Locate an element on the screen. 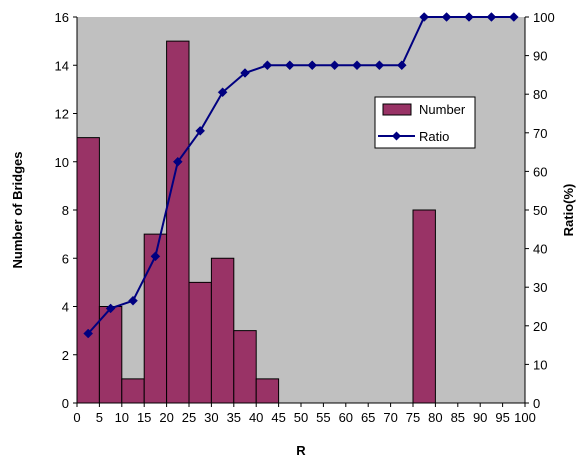  y-axis-right-title: Ratio(%) is located at coordinates (568, 210).